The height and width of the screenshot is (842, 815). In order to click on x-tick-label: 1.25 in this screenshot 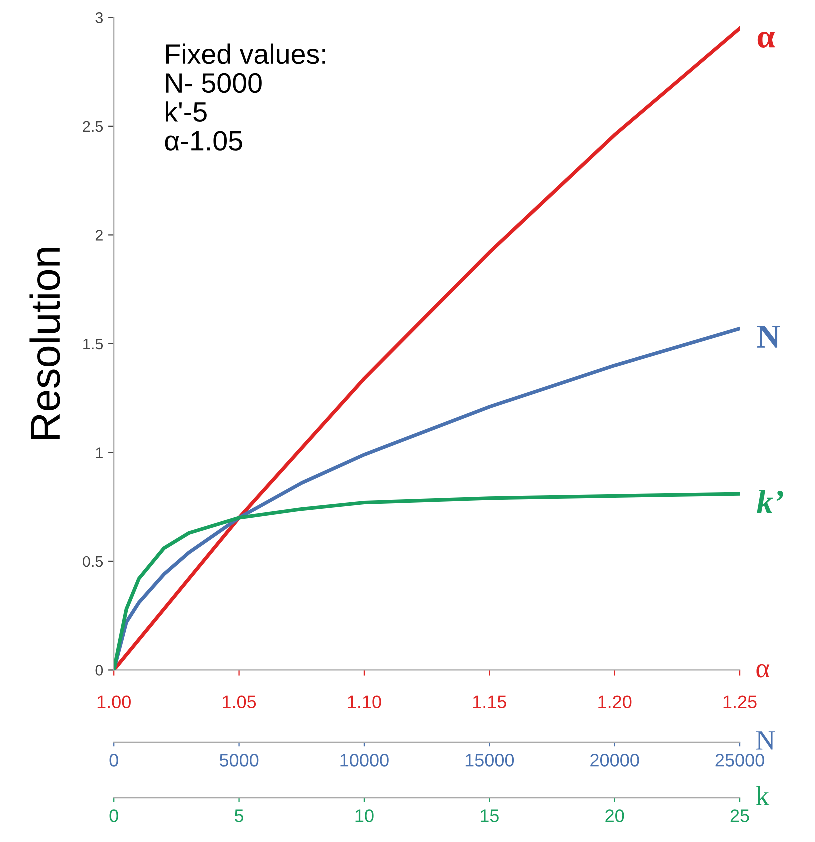, I will do `click(740, 702)`.